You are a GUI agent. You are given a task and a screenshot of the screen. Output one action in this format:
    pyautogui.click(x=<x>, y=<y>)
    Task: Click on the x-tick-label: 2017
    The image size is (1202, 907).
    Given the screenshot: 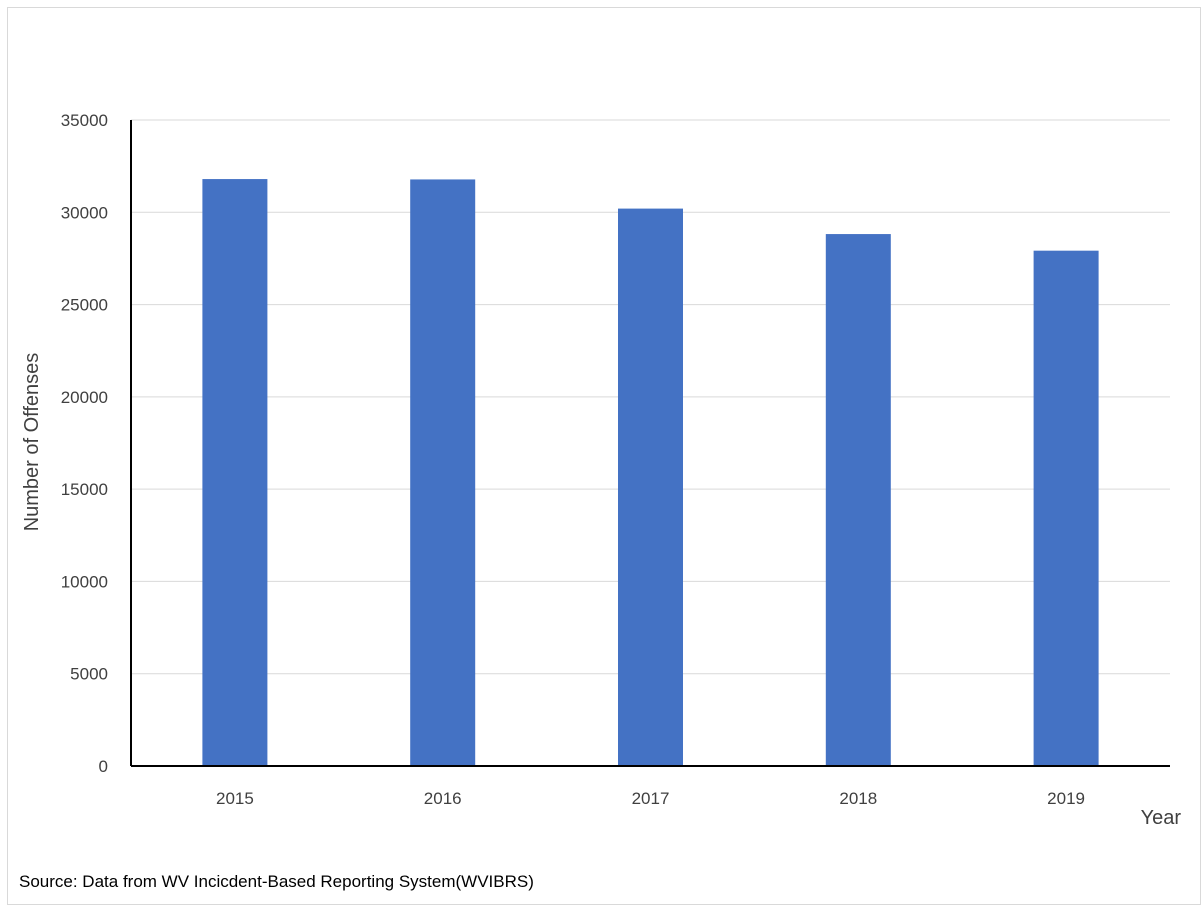 What is the action you would take?
    pyautogui.click(x=651, y=798)
    